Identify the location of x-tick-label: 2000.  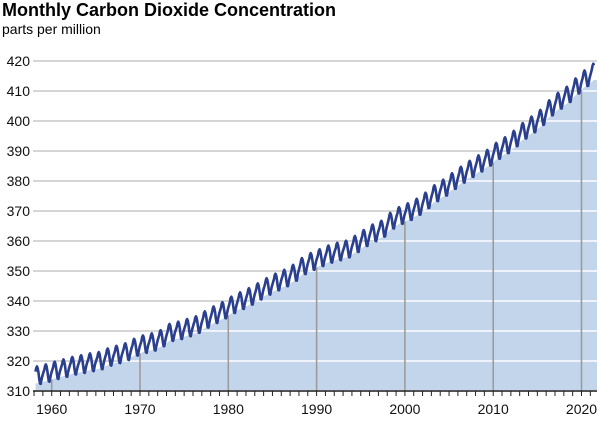
(404, 409).